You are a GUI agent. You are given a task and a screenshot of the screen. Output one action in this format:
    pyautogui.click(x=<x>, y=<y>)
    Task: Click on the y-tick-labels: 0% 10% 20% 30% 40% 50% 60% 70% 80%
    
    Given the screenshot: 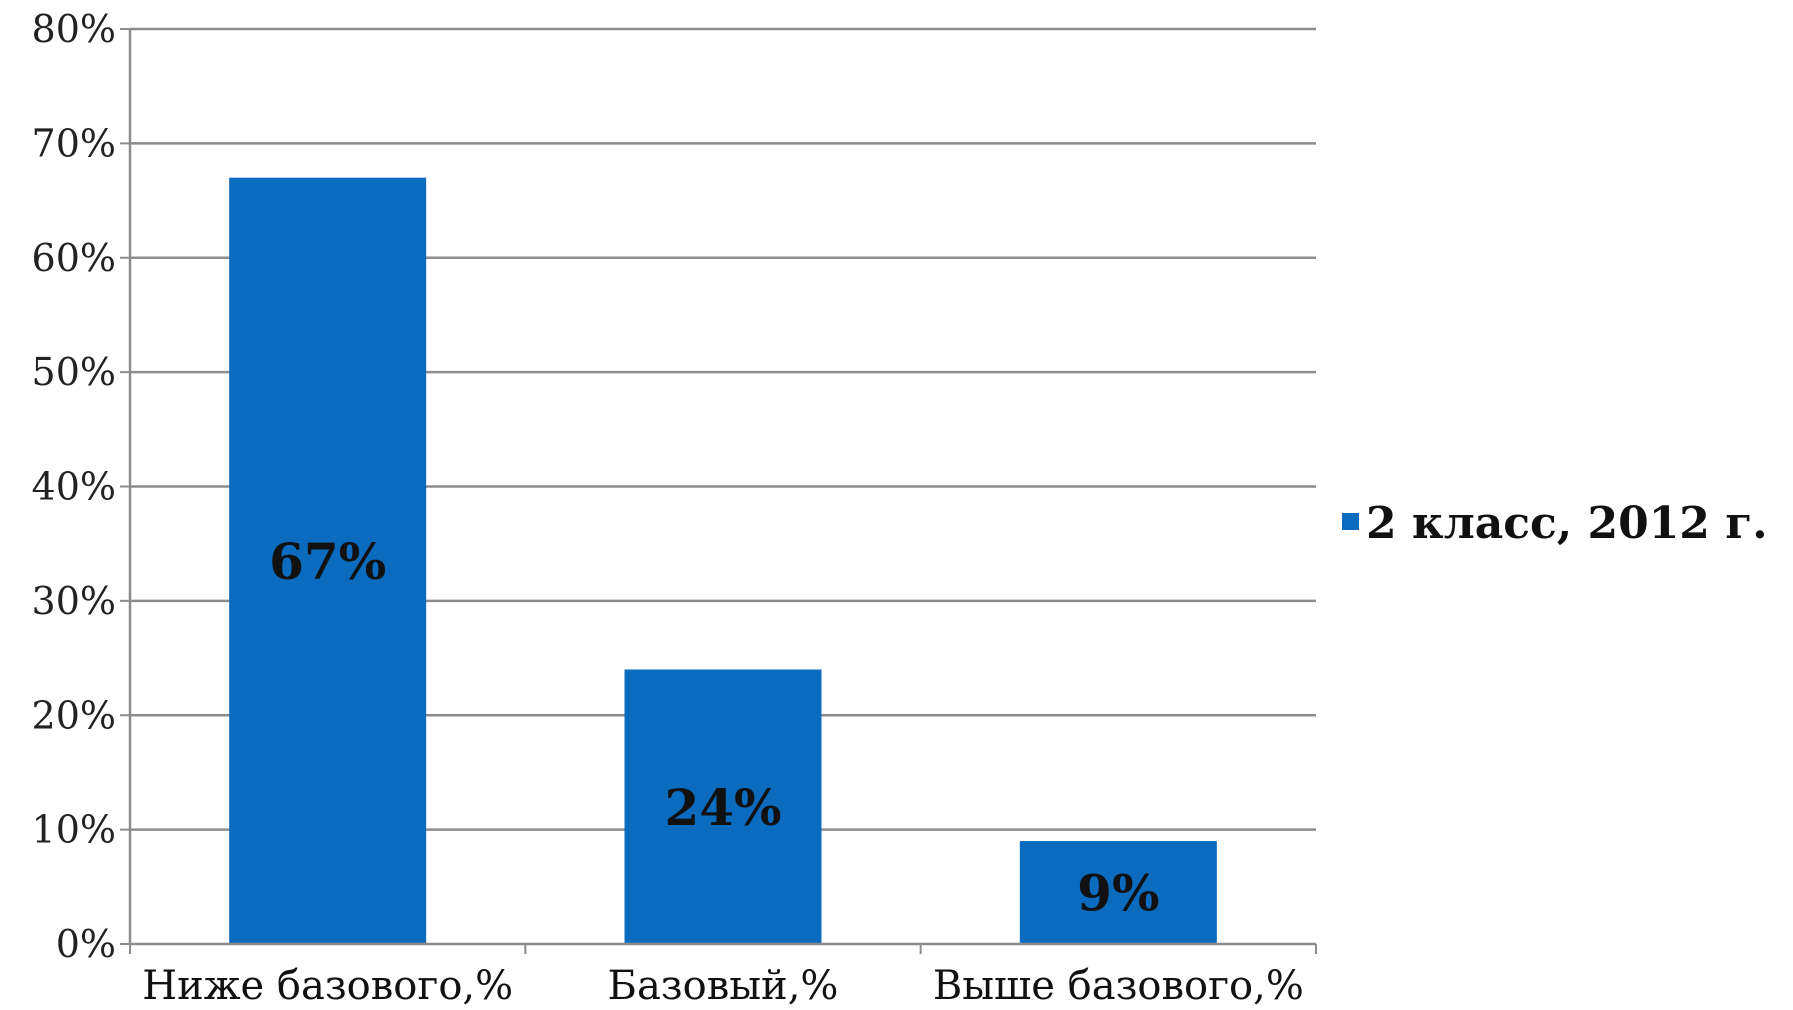 What is the action you would take?
    pyautogui.click(x=74, y=486)
    